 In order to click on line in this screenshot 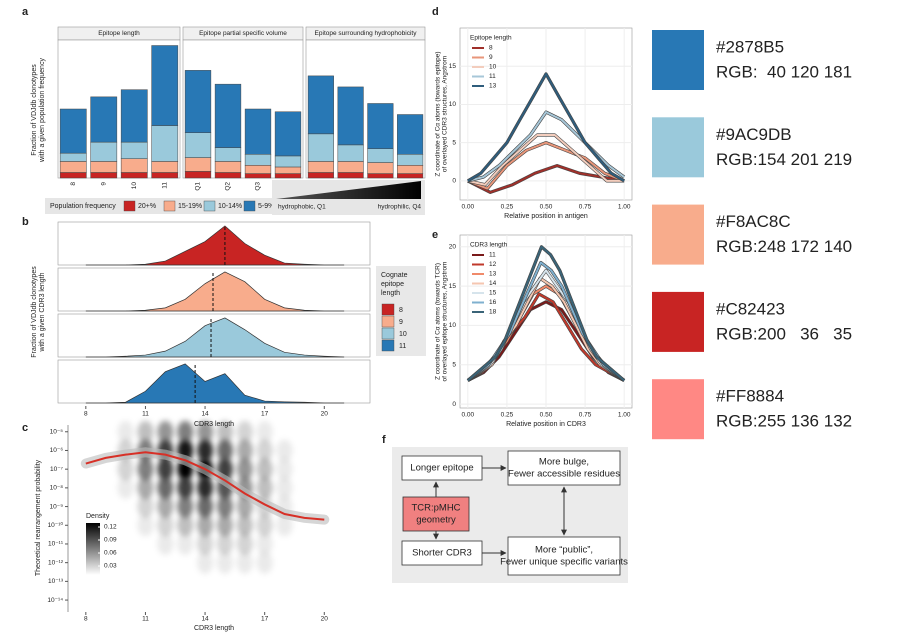, I will do `click(546, 160)`.